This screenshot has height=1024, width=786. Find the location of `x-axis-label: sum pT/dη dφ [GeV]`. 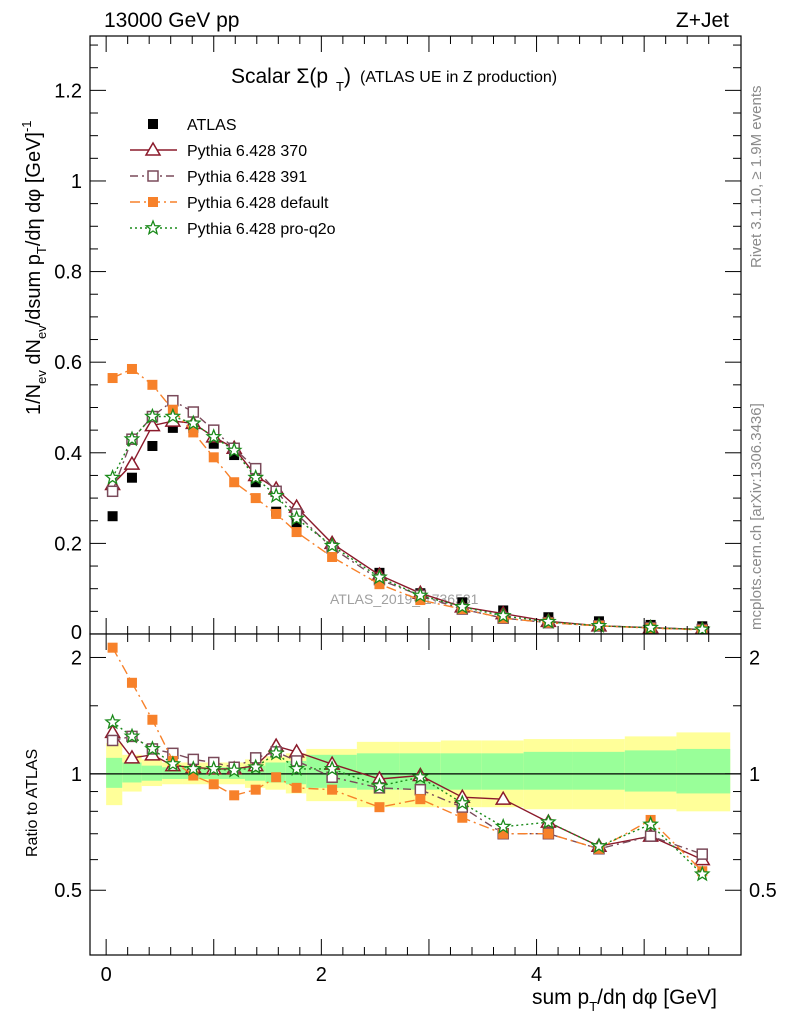

x-axis-label: sum pT/dη dφ [GeV] is located at coordinates (624, 1000).